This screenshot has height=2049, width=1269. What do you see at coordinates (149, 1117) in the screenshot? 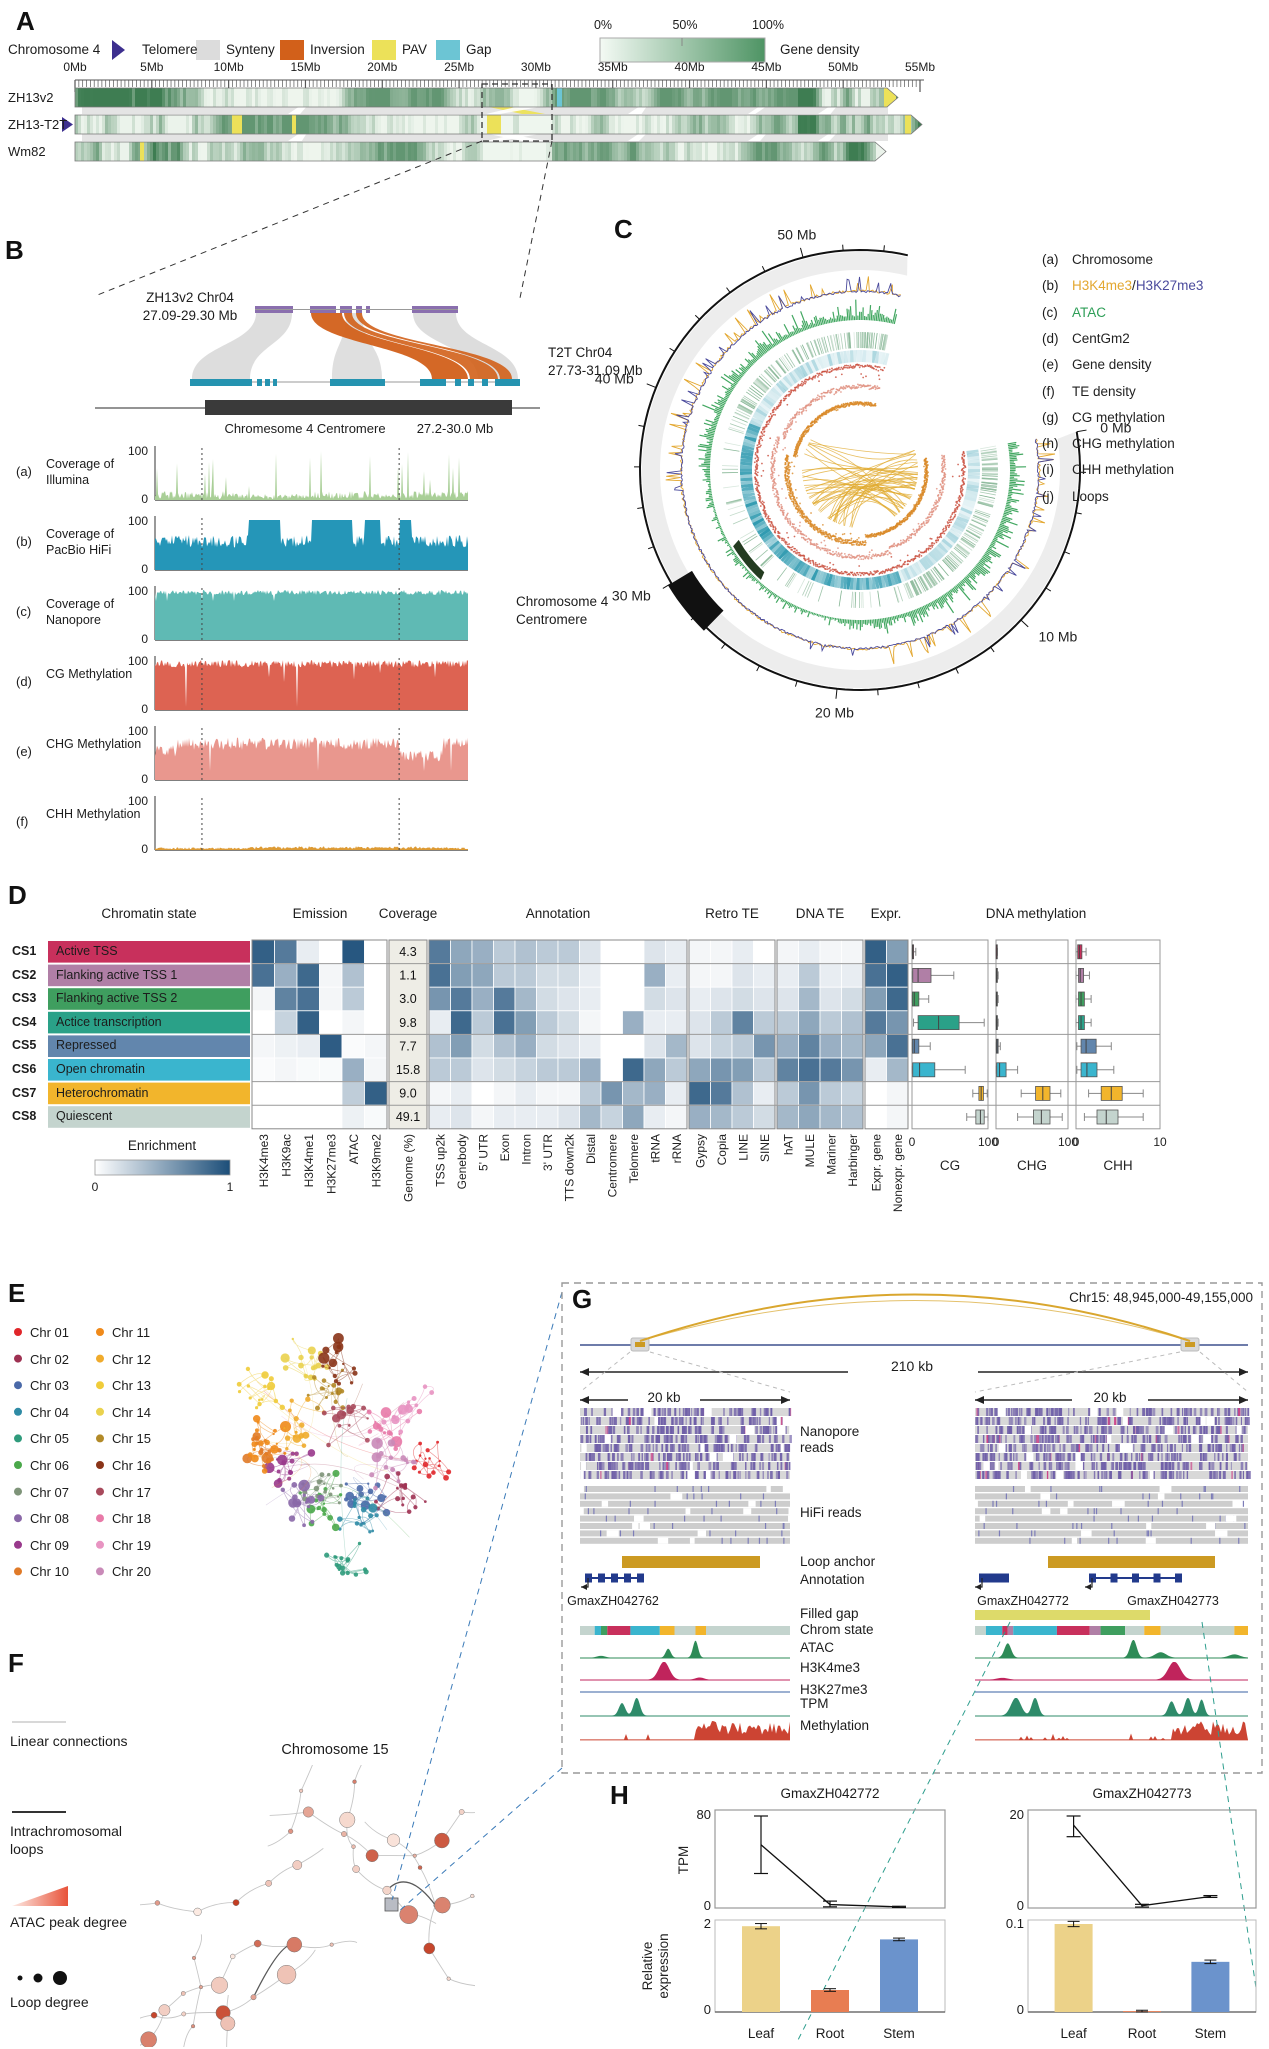
I see `state-band` at bounding box center [149, 1117].